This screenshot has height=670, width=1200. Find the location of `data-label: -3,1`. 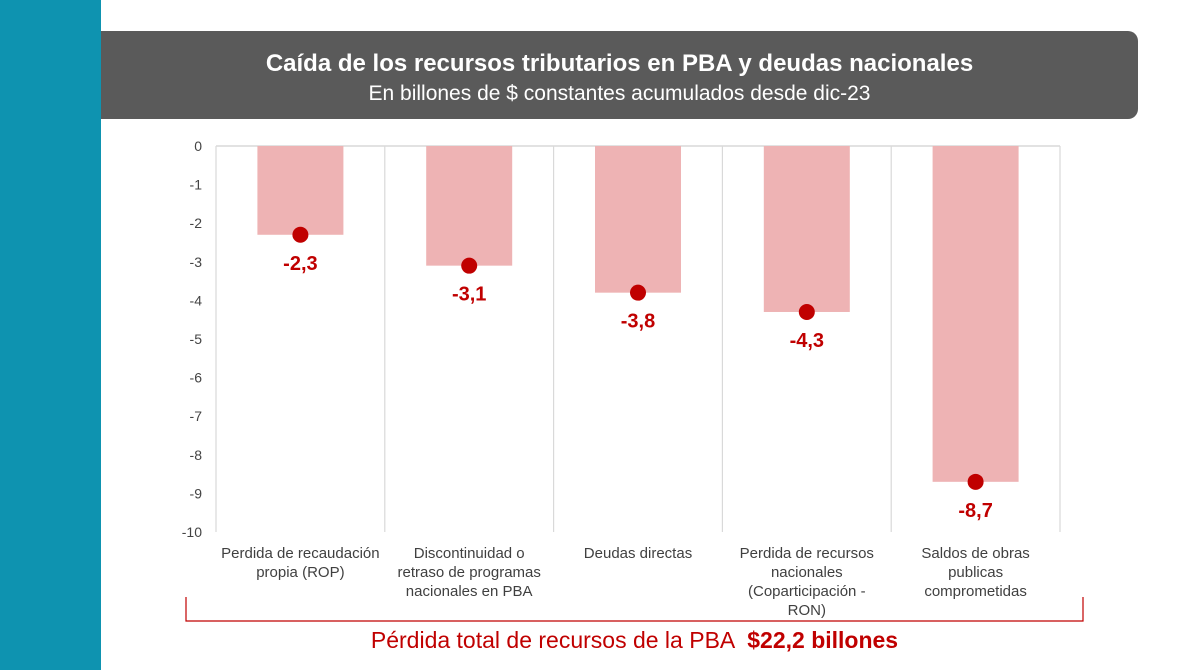

data-label: -3,1 is located at coordinates (469, 295).